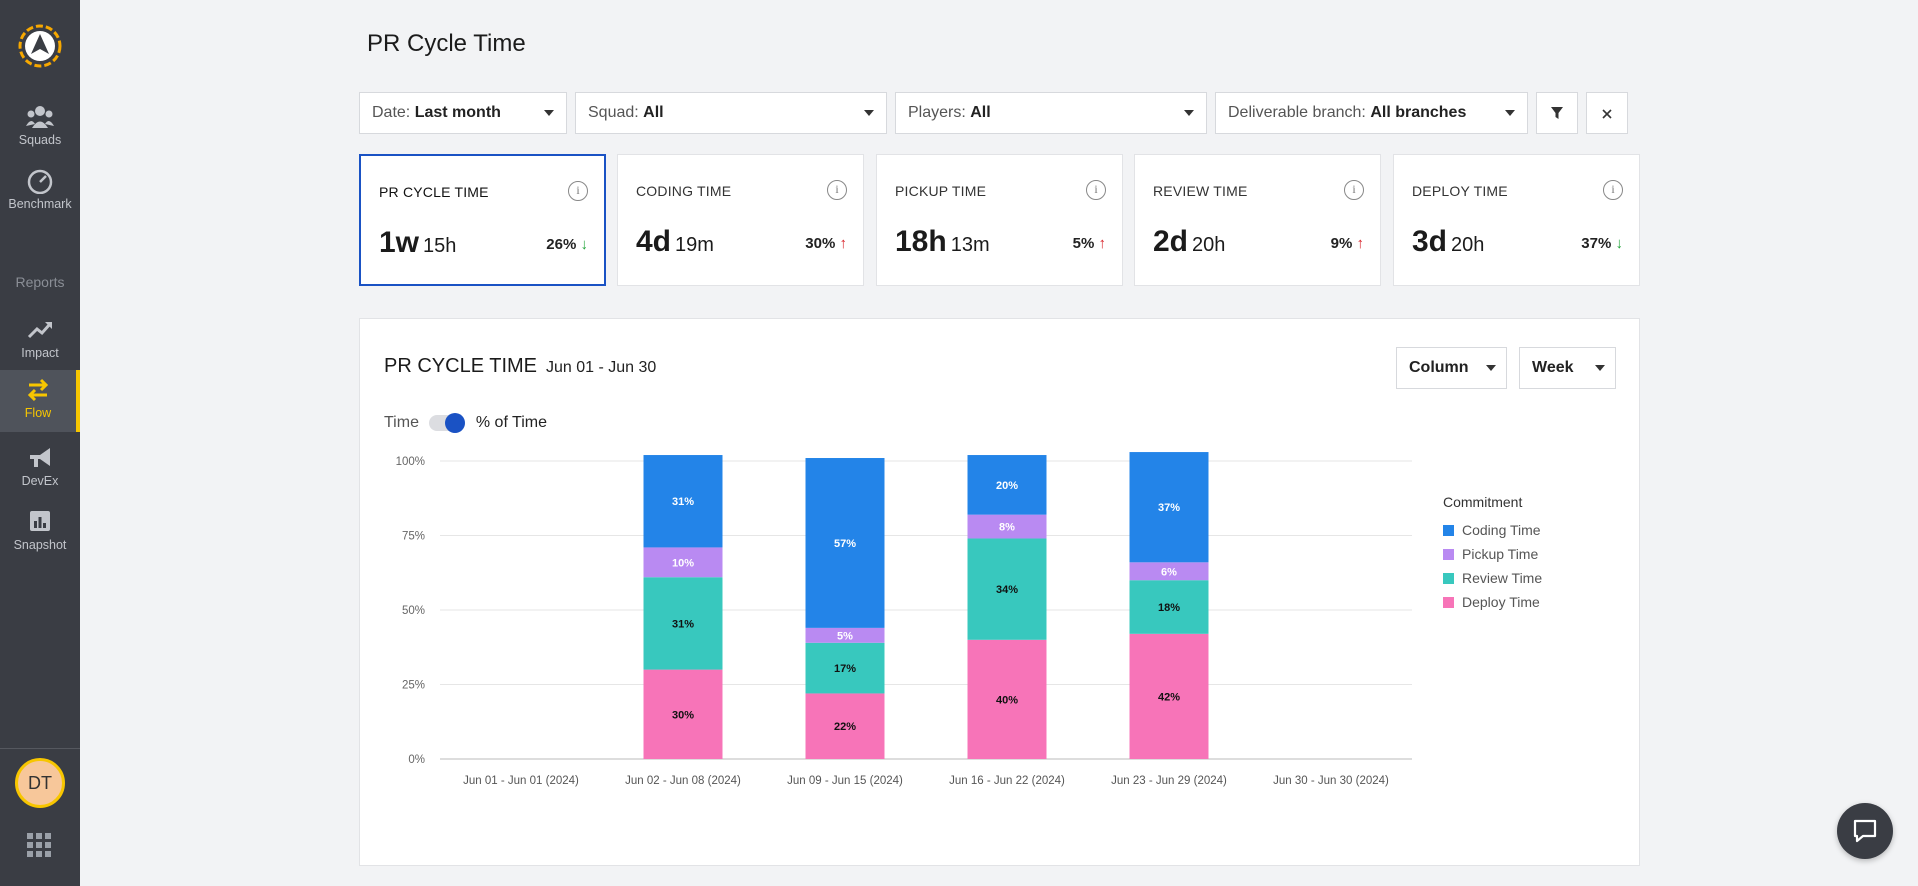  I want to click on apps-grid-icon, so click(39, 845).